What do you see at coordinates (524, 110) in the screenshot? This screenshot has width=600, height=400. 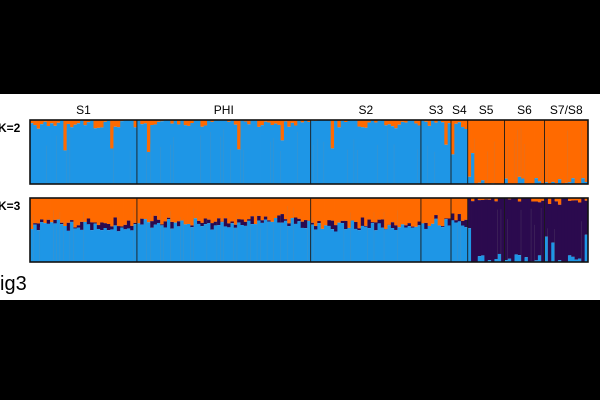 I see `population-label: S6` at bounding box center [524, 110].